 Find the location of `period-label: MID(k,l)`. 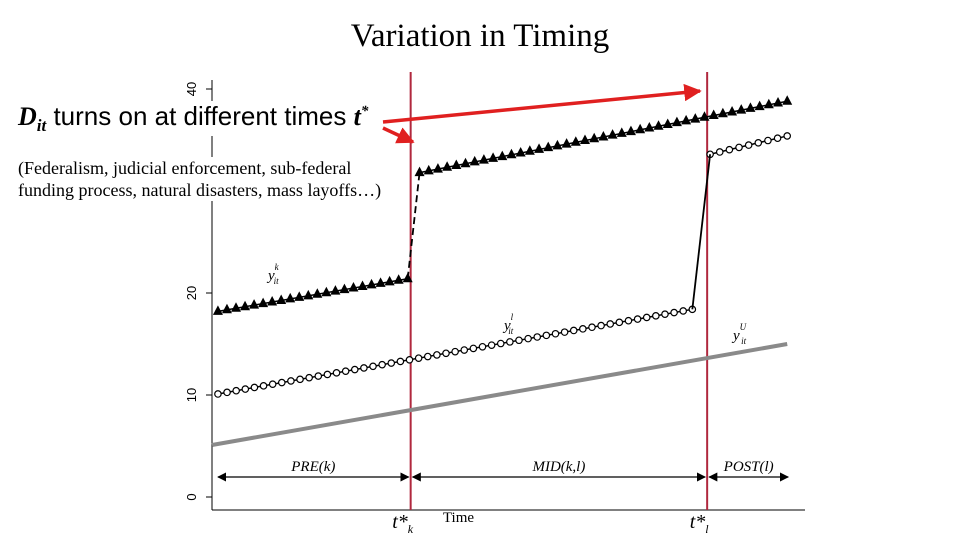

period-label: MID(k,l) is located at coordinates (558, 467).